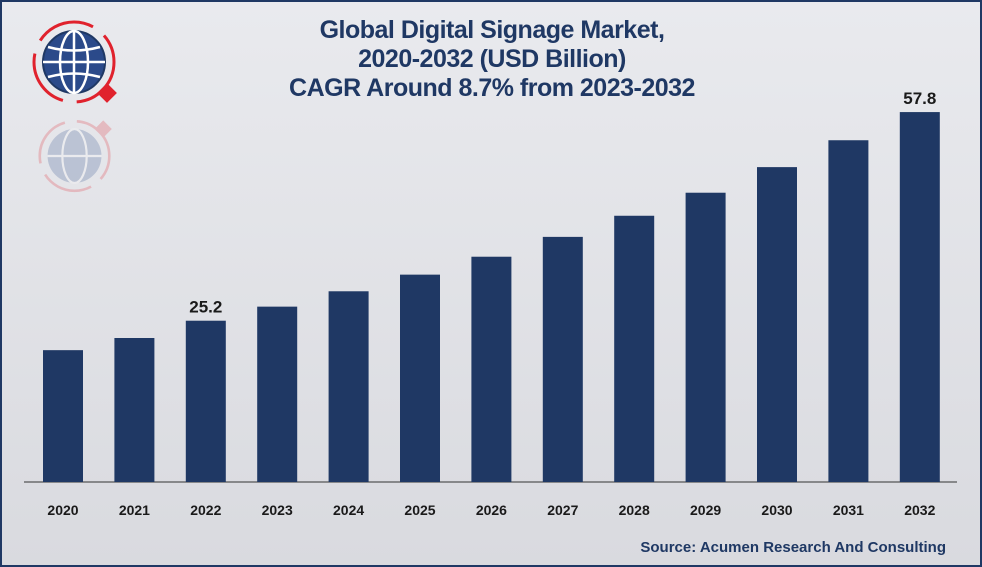 The width and height of the screenshot is (982, 567). I want to click on x-tick-label-2028: 2028, so click(634, 510).